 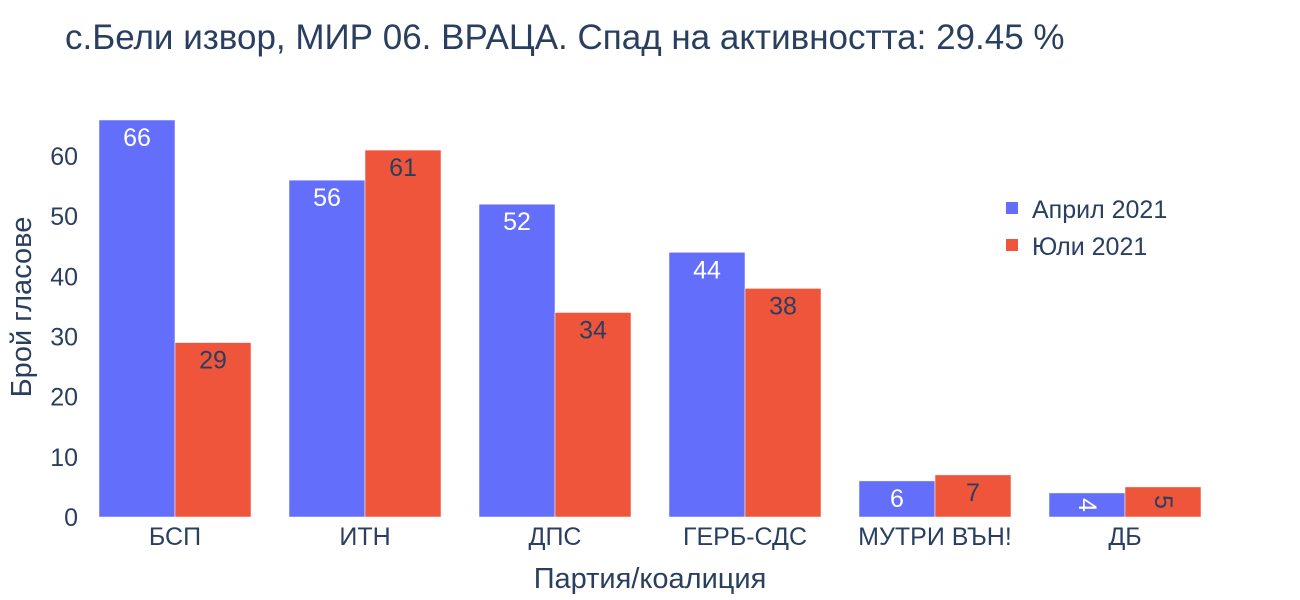 I want to click on x-tick-label: ГЕРБ-СДС, so click(x=745, y=537).